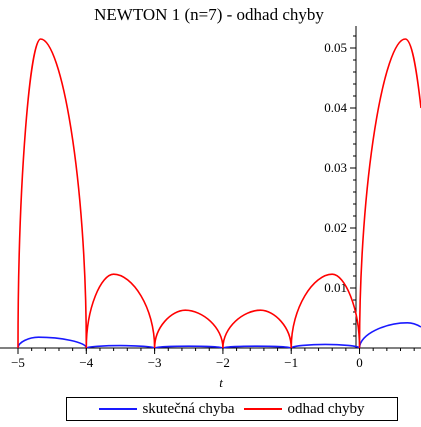 The height and width of the screenshot is (427, 421). Describe the element at coordinates (18, 362) in the screenshot. I see `x-tick-label: −5` at that location.